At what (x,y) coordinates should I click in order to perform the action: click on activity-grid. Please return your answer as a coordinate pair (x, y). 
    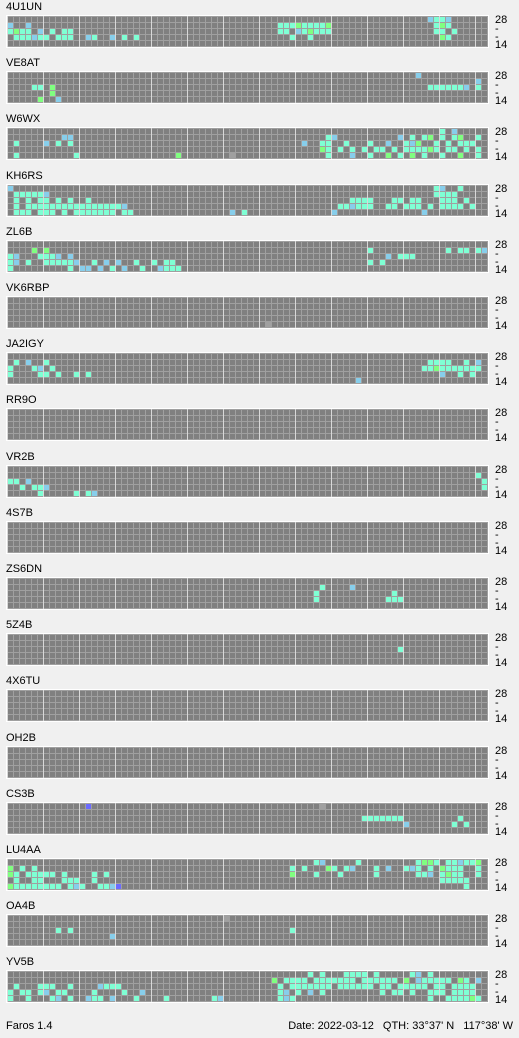
    Looking at the image, I should click on (247, 649).